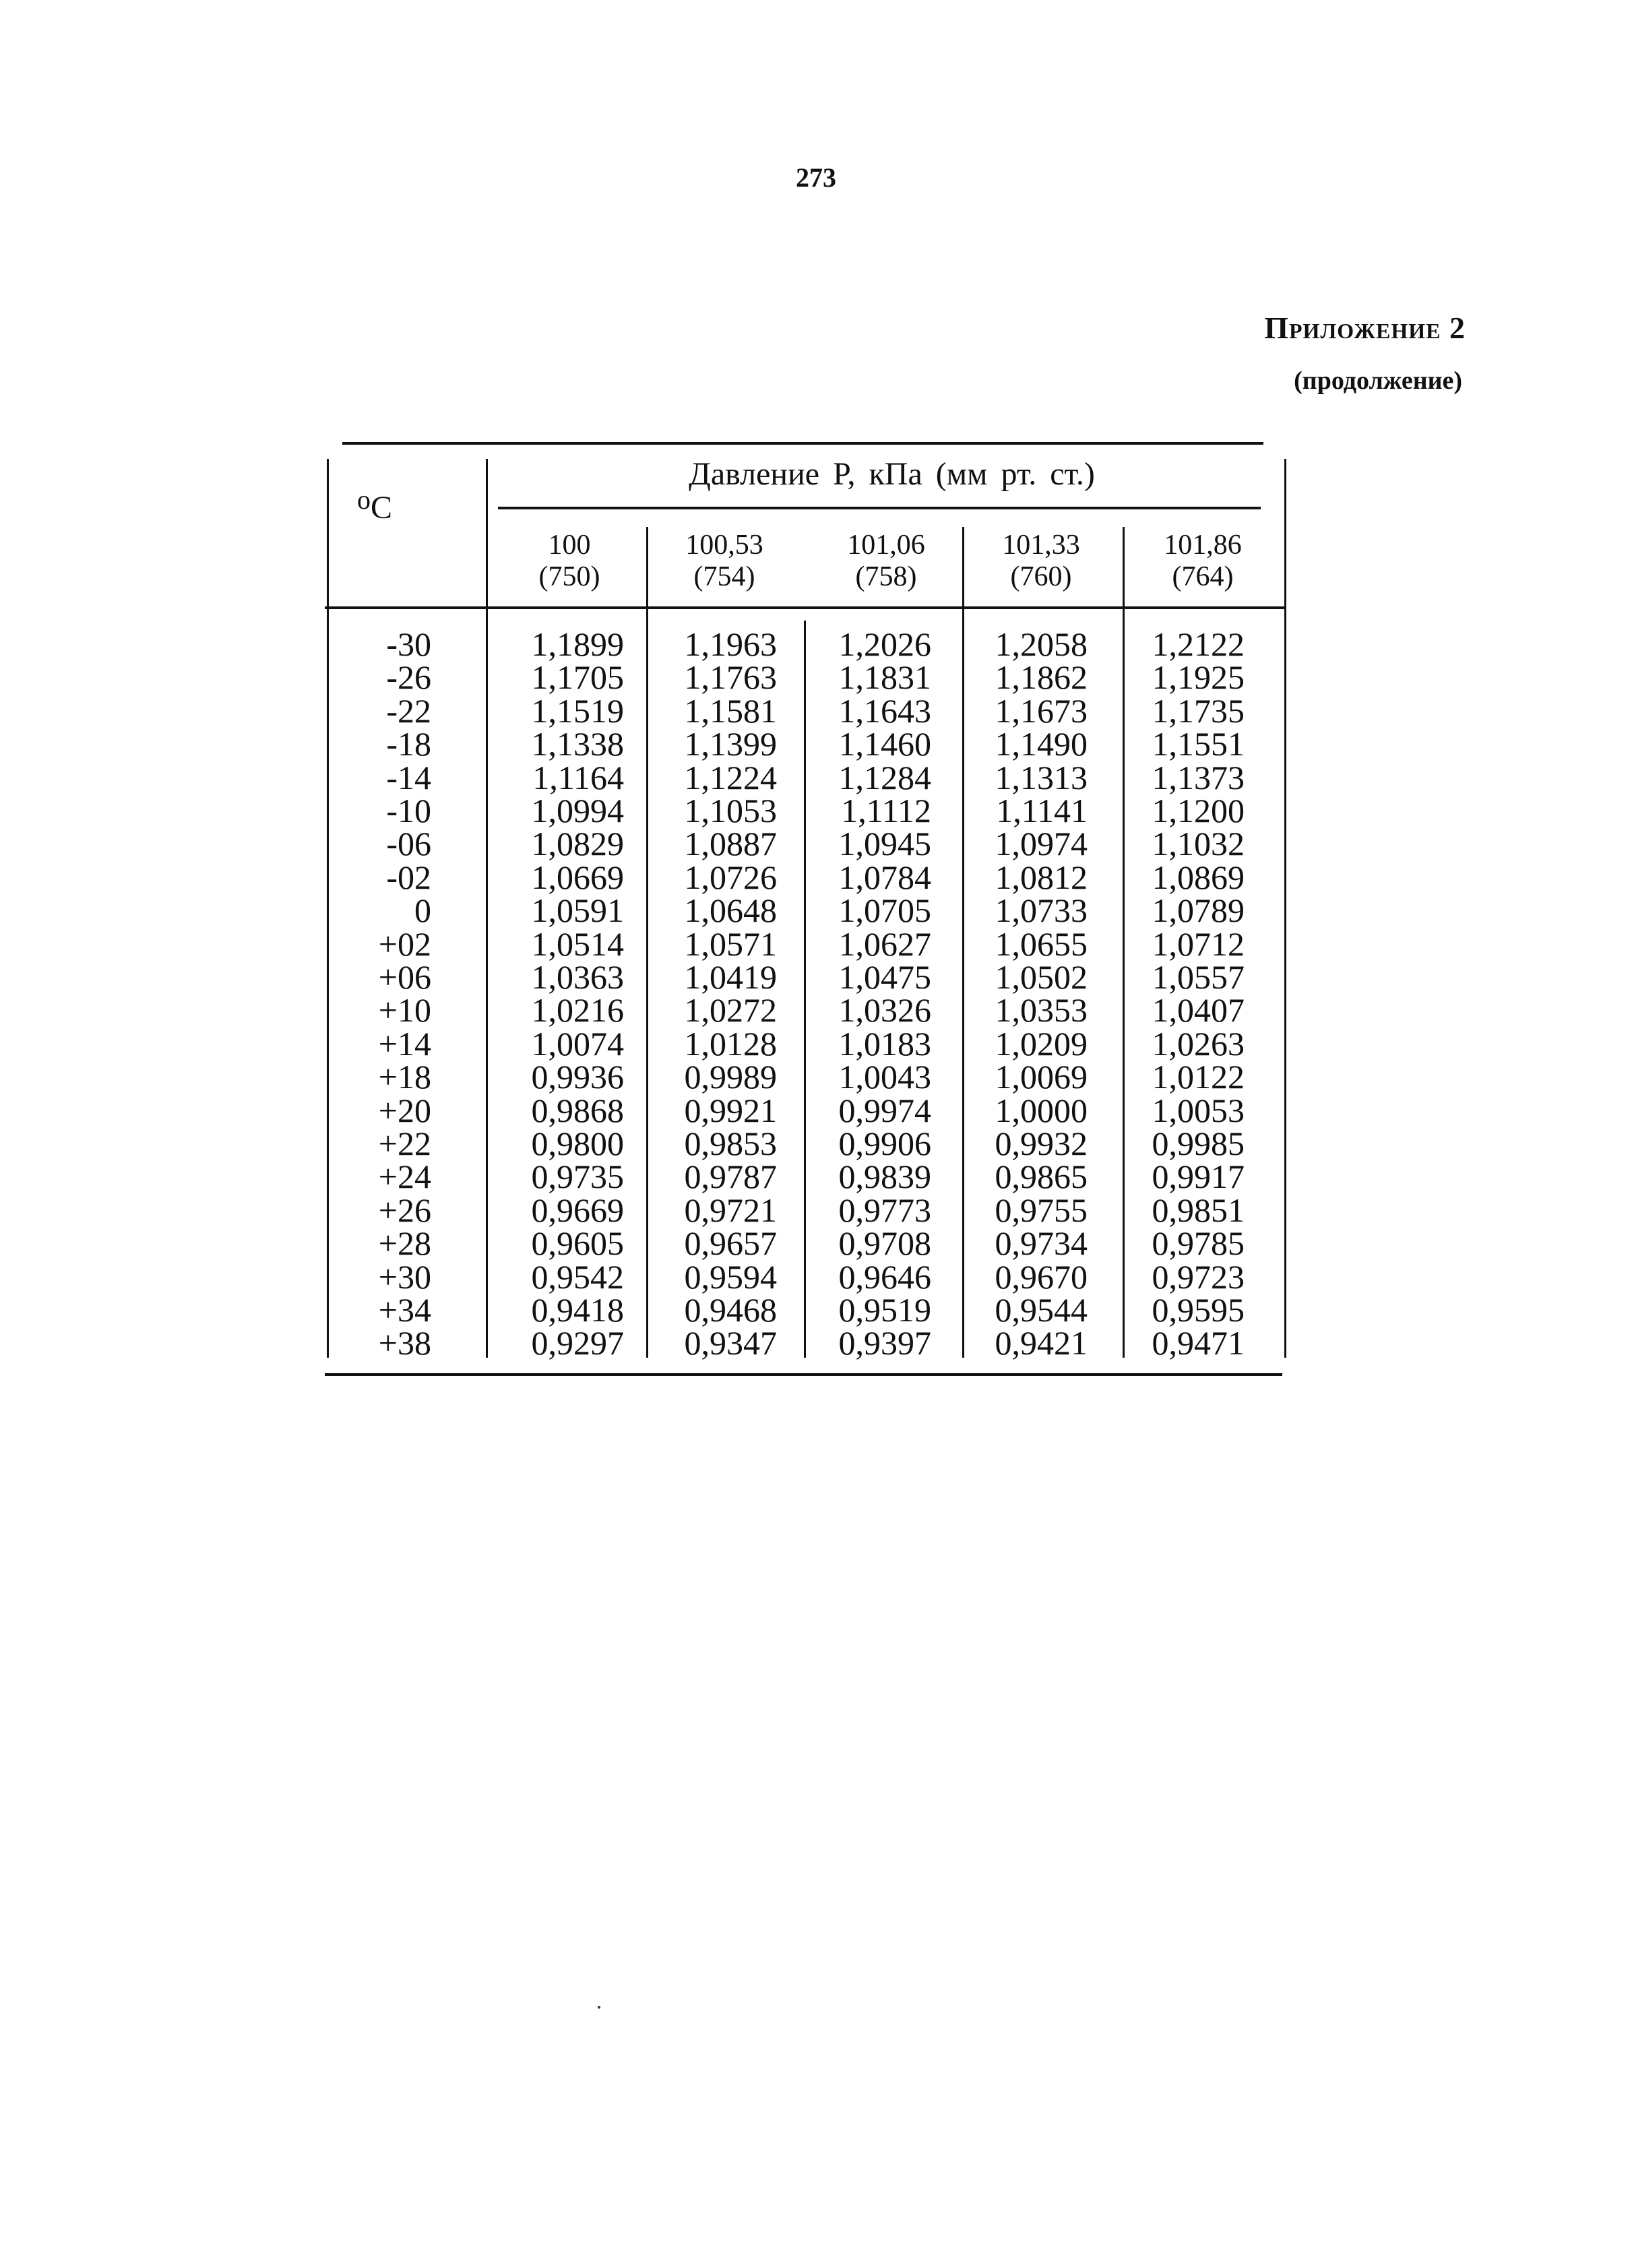 This screenshot has height=2268, width=1632. I want to click on density-value-cell: 1,0216, so click(578, 1011).